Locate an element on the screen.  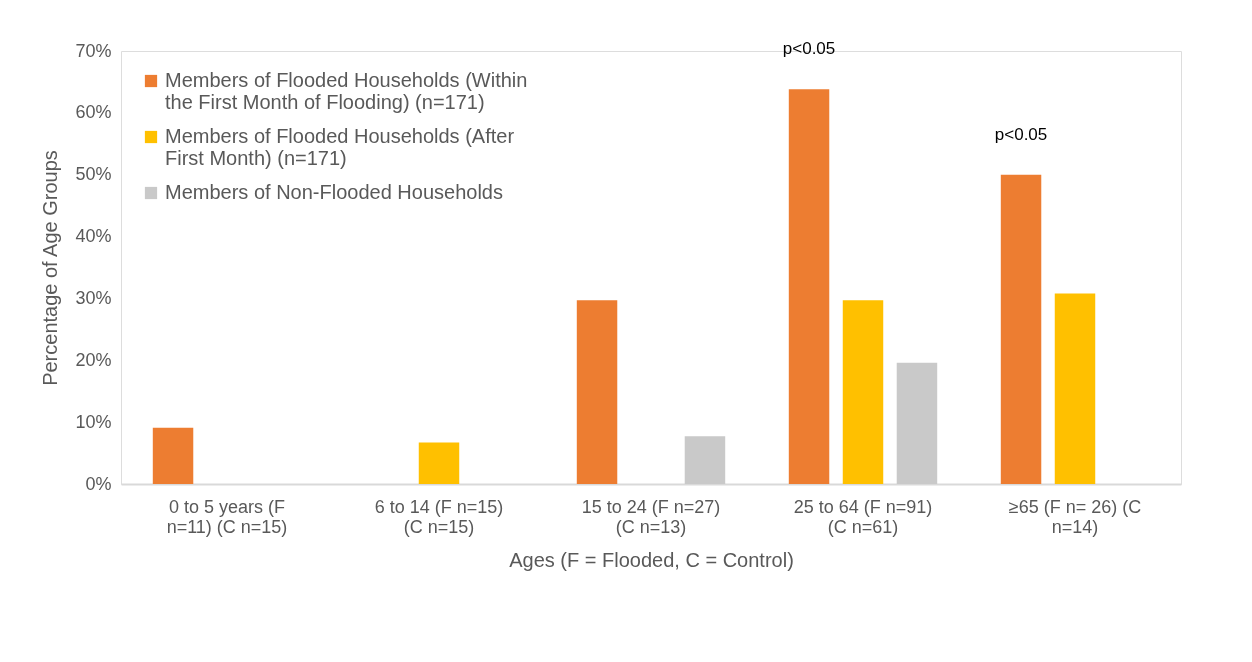
x-tick-label: 6 to 14 (F n=15) (C n=15) is located at coordinates (439, 516).